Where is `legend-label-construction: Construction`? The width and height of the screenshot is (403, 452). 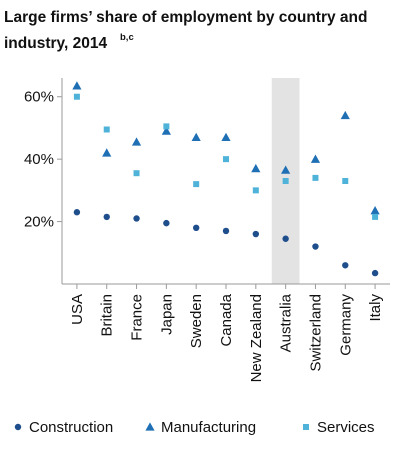 legend-label-construction: Construction is located at coordinates (71, 427).